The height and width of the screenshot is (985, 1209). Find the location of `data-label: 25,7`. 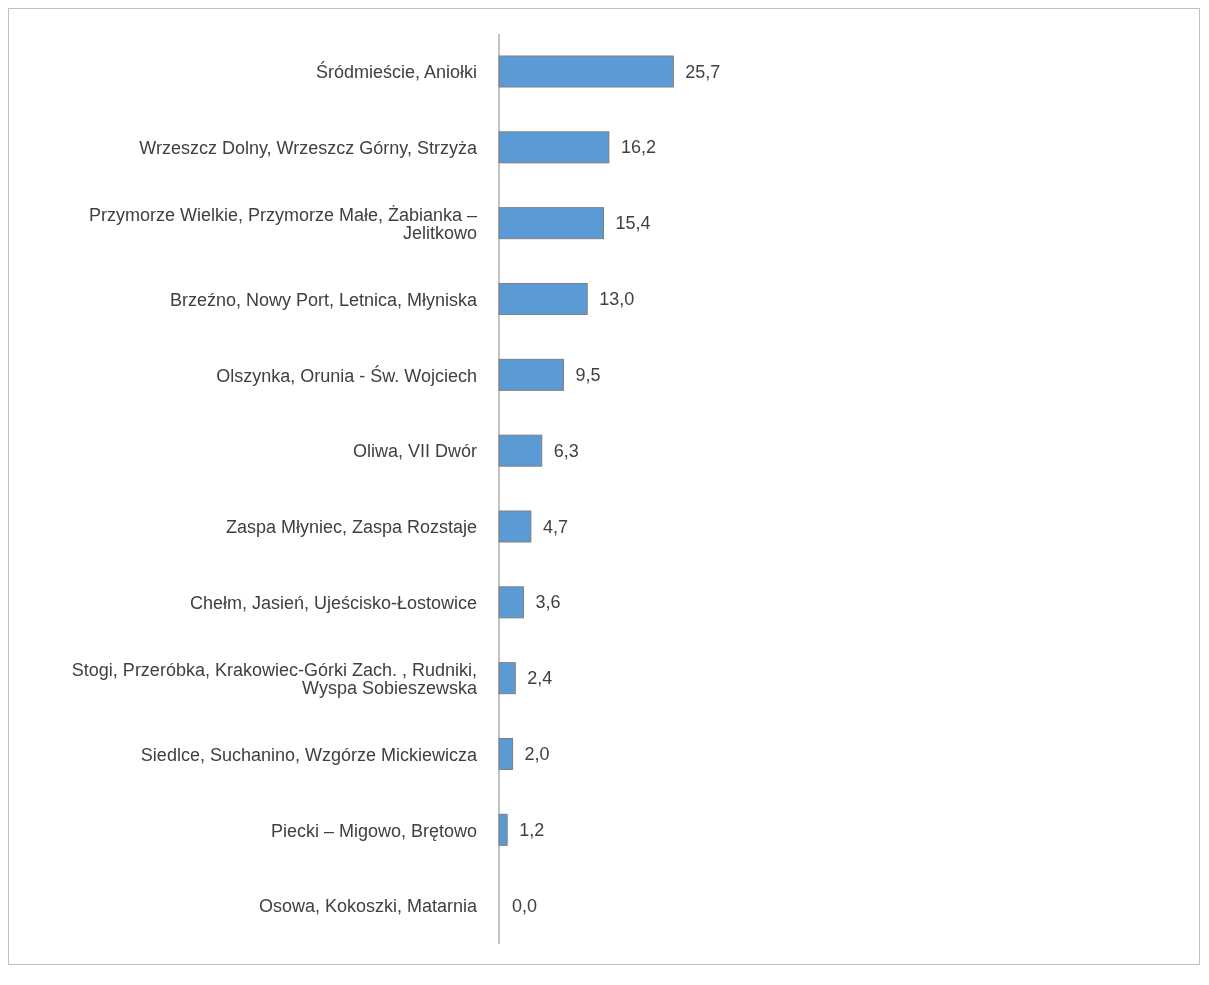

data-label: 25,7 is located at coordinates (703, 71).